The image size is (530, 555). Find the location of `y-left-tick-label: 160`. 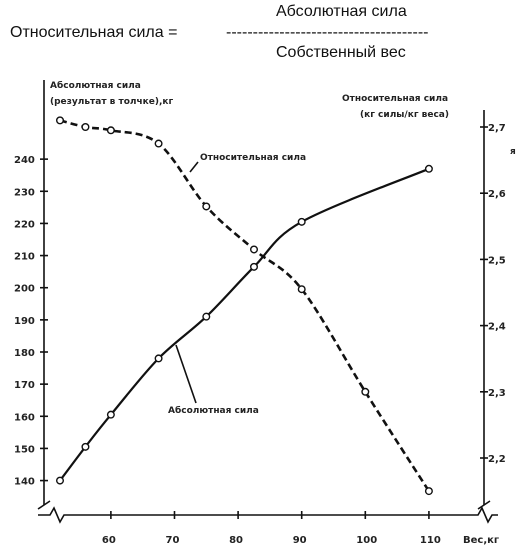

y-left-tick-label: 160 is located at coordinates (24, 417).